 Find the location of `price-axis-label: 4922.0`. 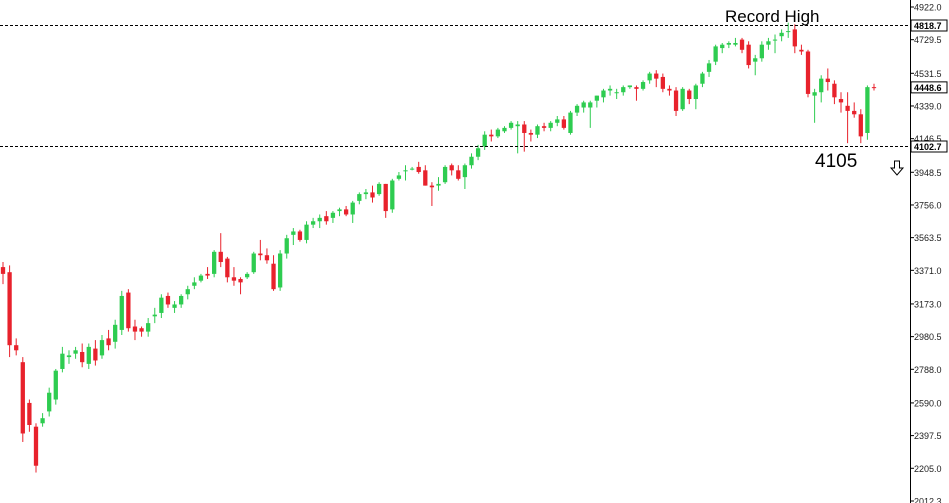

price-axis-label: 4922.0 is located at coordinates (928, 8).